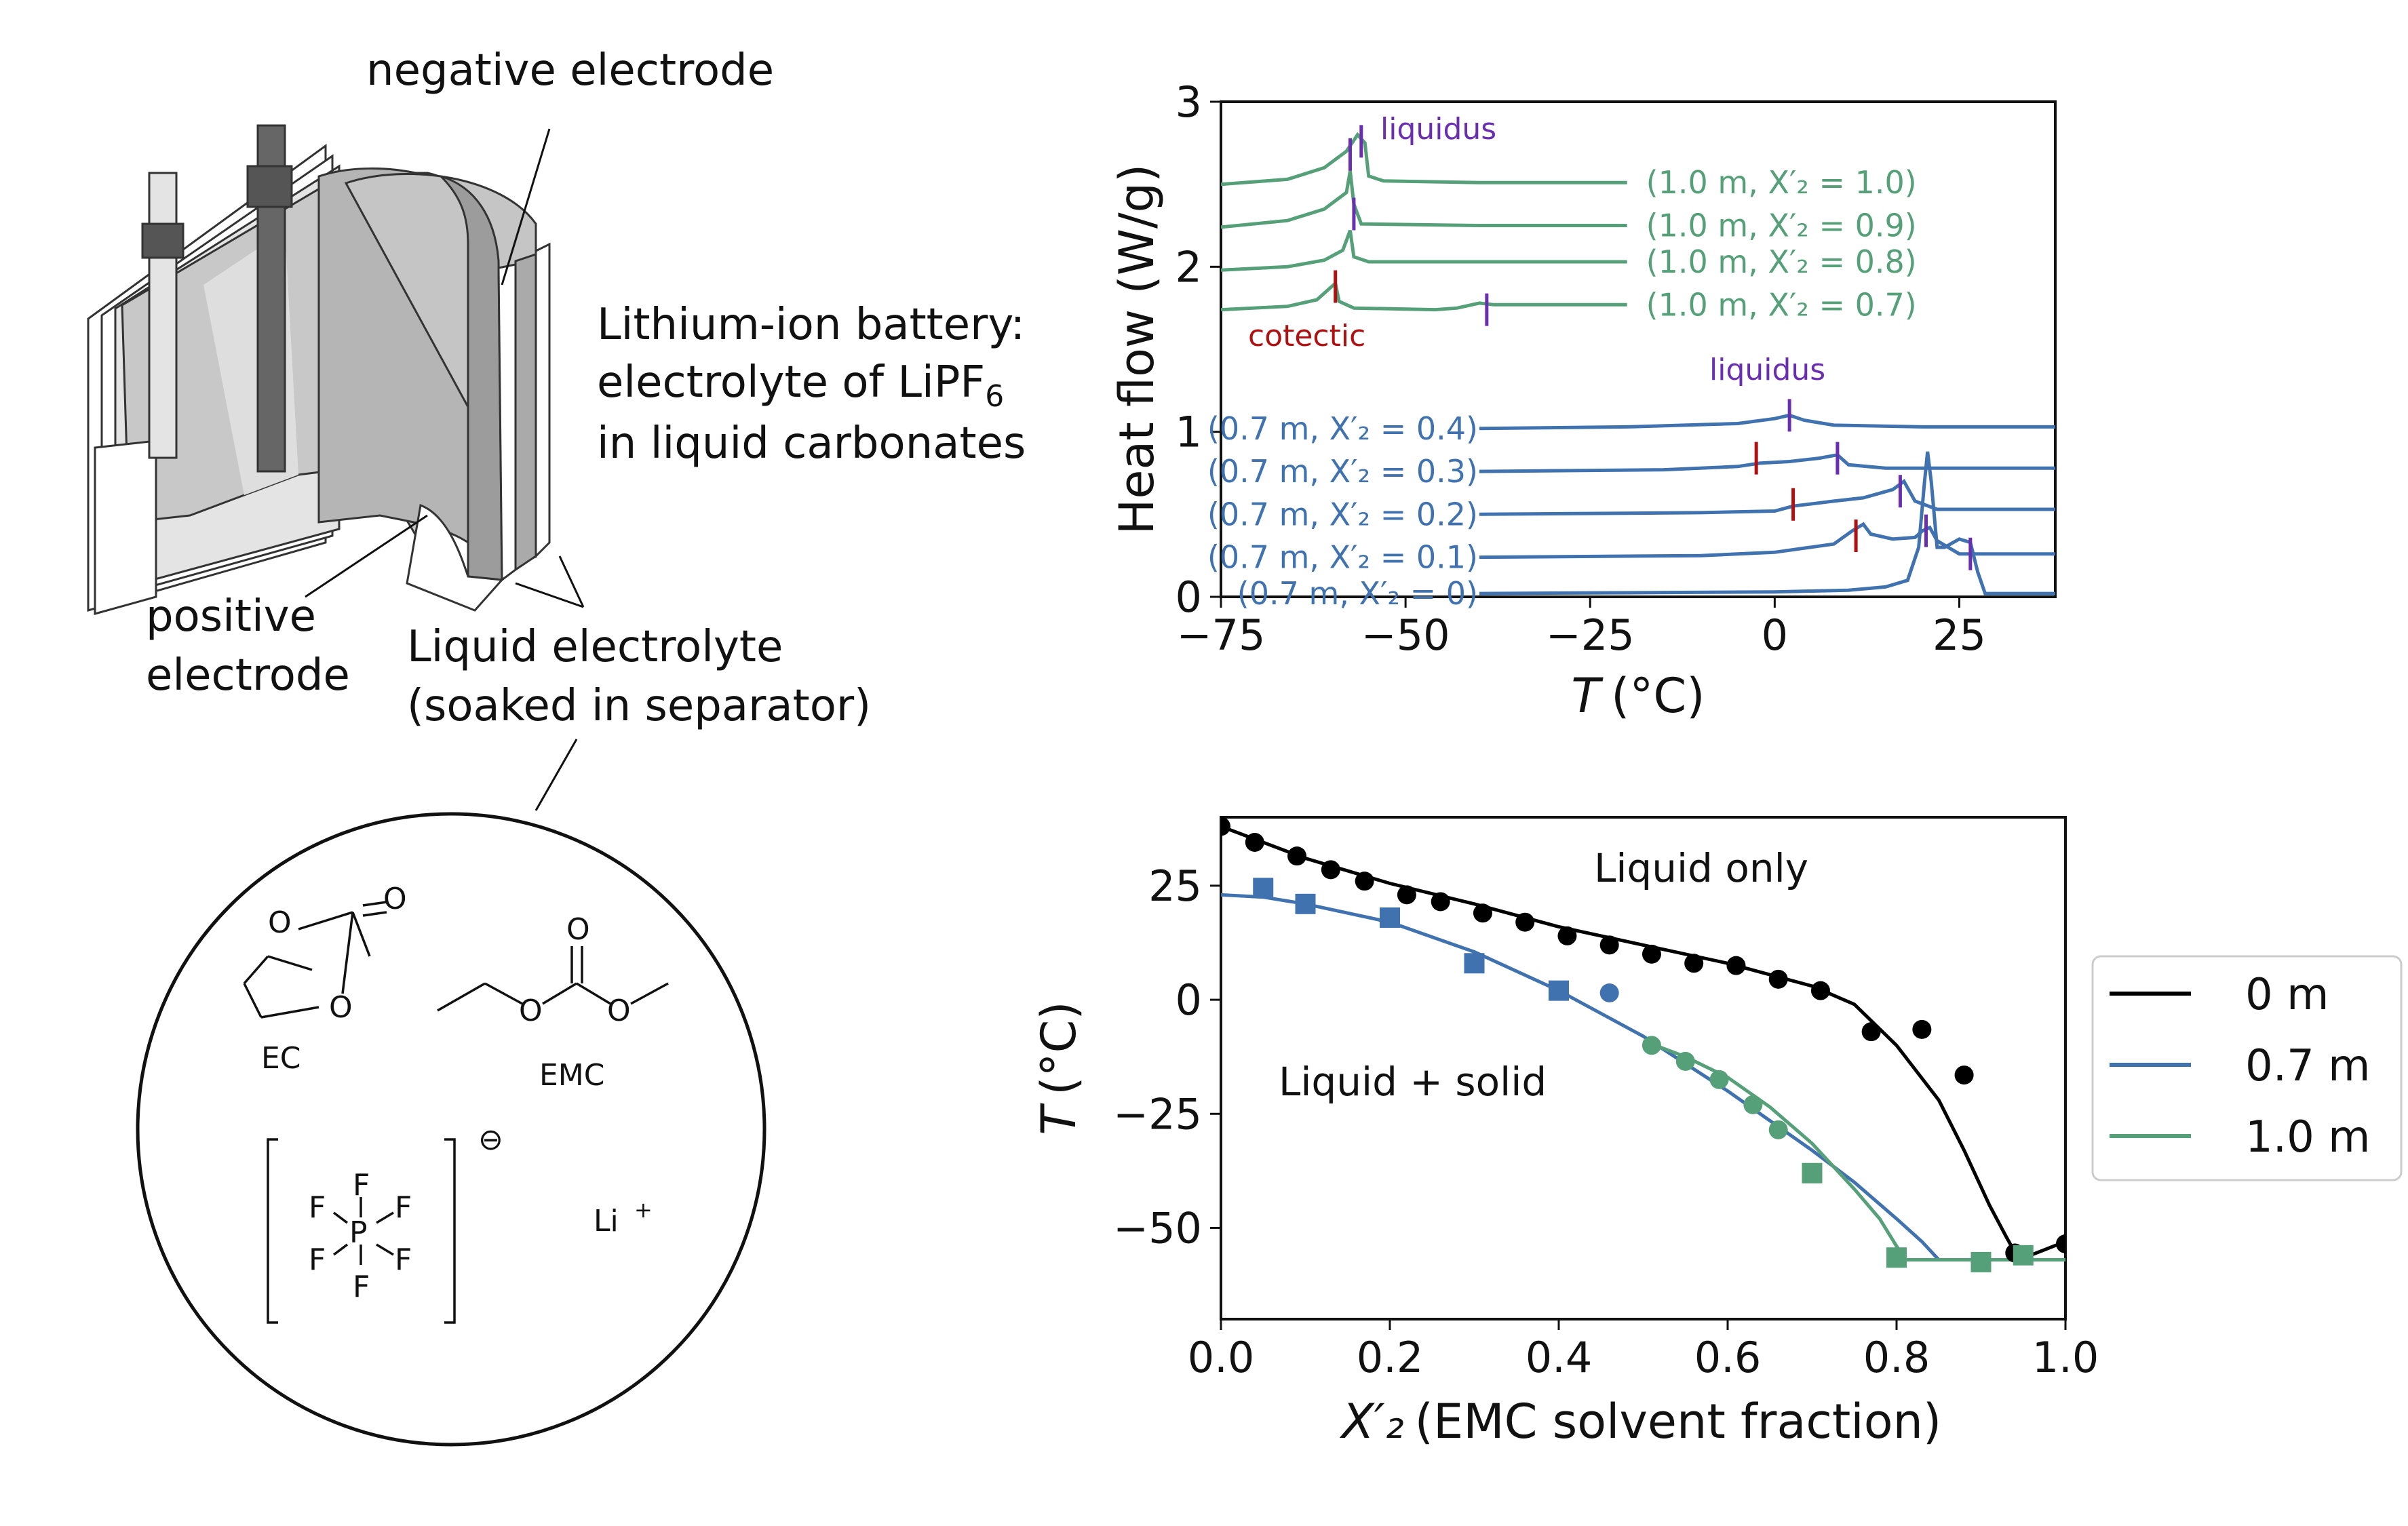 Image resolution: width=2408 pixels, height=1526 pixels. Describe the element at coordinates (1307, 336) in the screenshot. I see `cotectic-annotation: cotectic` at that location.